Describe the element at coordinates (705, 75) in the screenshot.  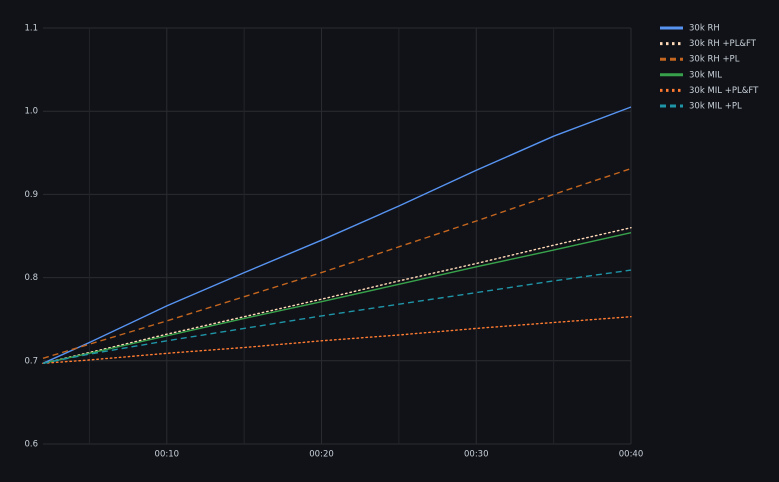
I see `legend-label: 30k MIL` at that location.